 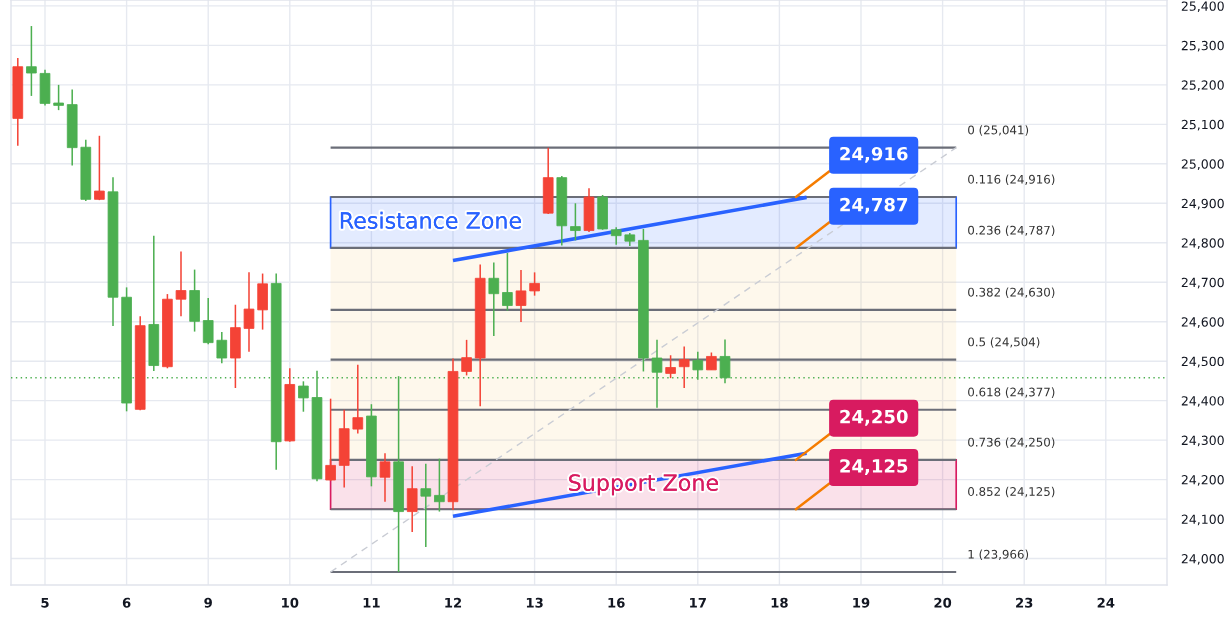 I want to click on series-label: 0.618 (24,377), so click(x=1011, y=392).